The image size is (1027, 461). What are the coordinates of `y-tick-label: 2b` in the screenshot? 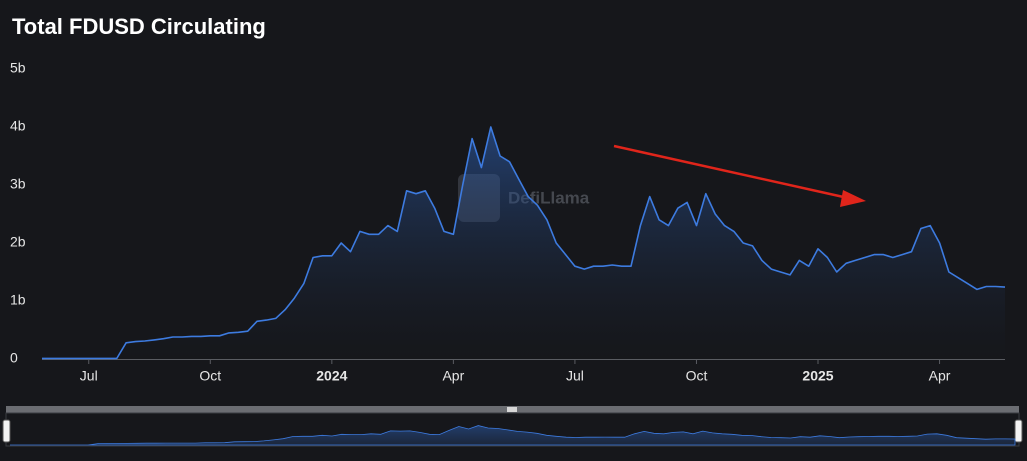 It's located at (18, 242).